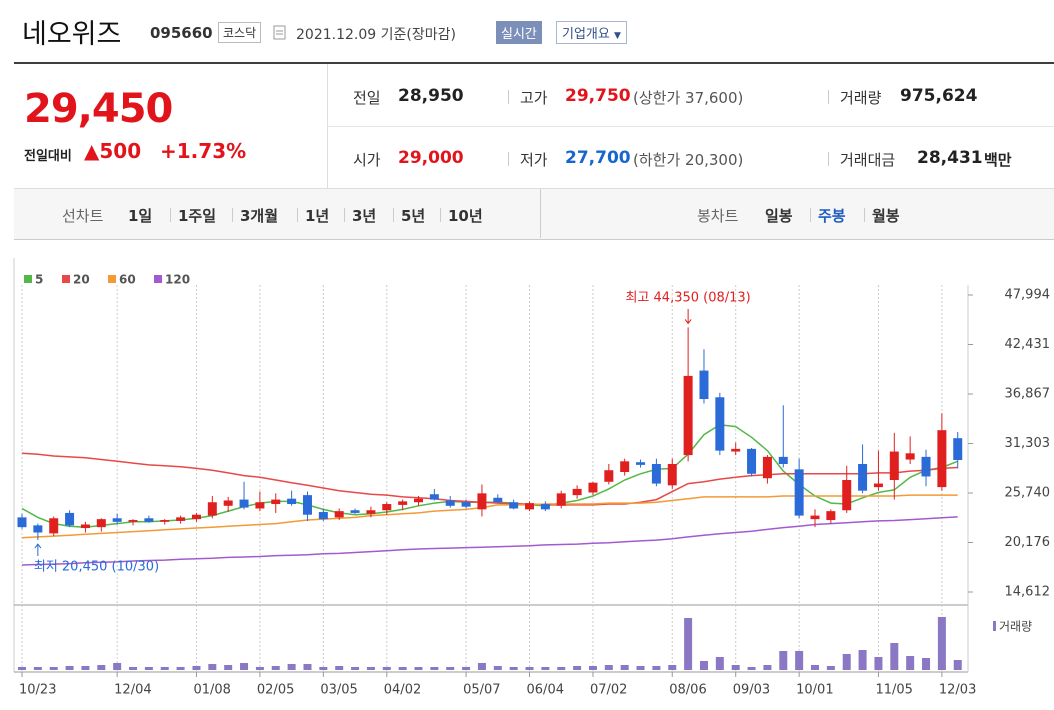 Image resolution: width=1054 pixels, height=710 pixels. I want to click on x-tick-label: 12/03, so click(957, 690).